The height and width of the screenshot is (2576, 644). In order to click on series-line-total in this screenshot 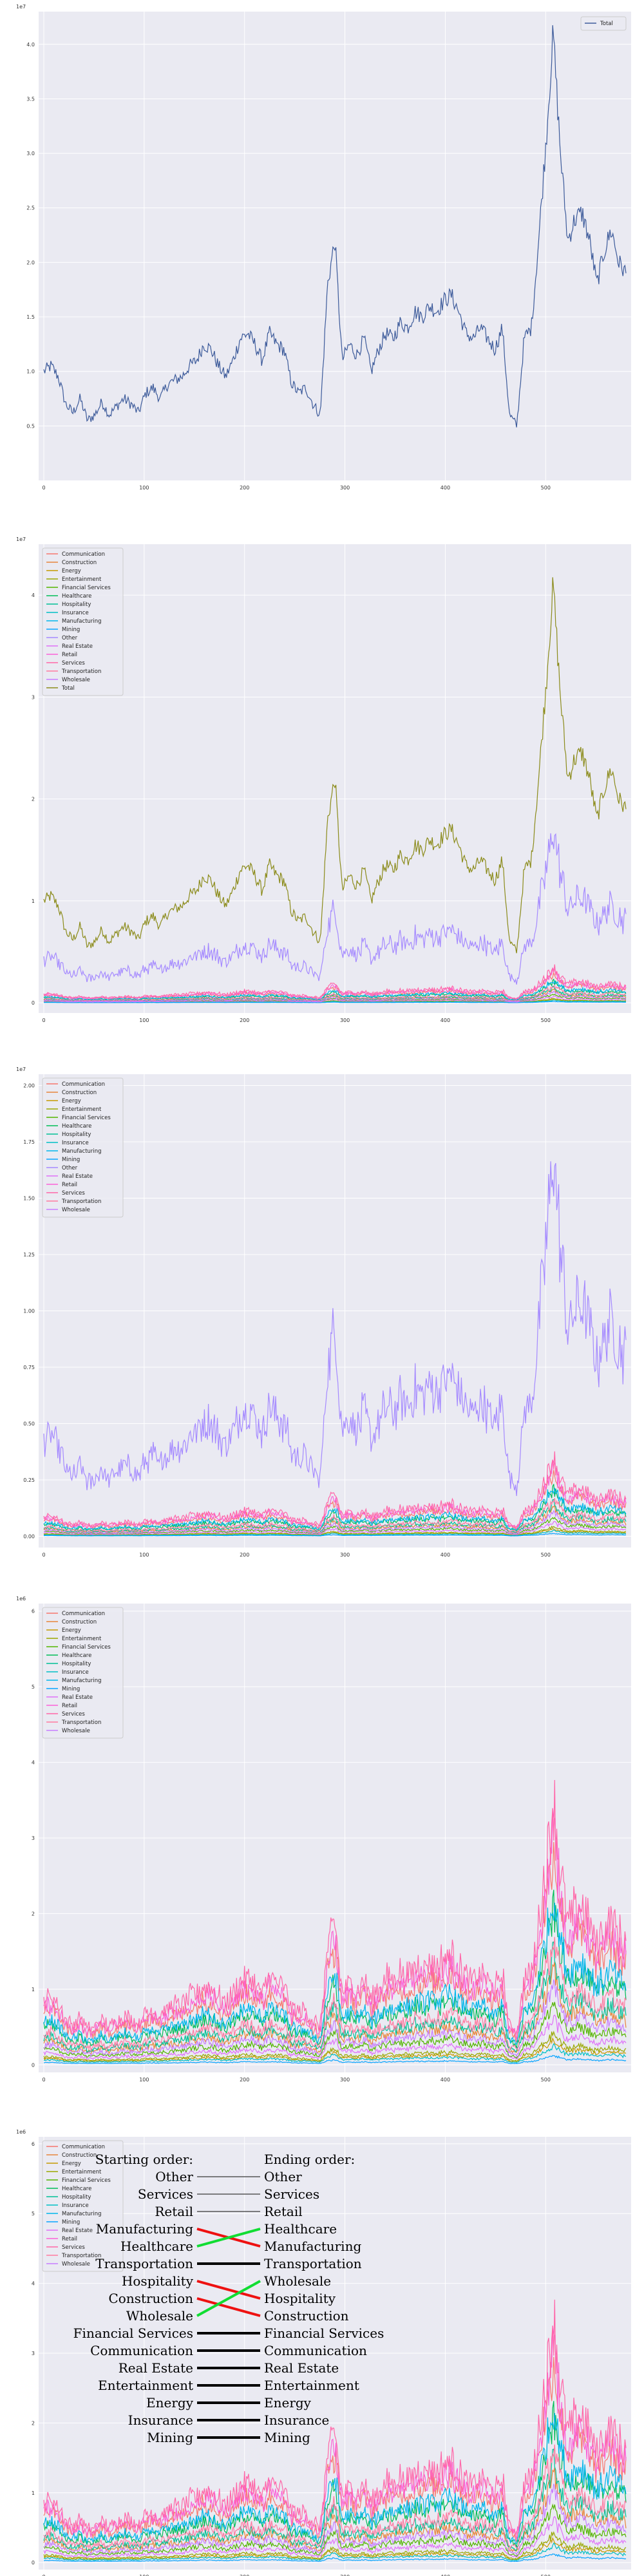, I will do `click(335, 226)`.